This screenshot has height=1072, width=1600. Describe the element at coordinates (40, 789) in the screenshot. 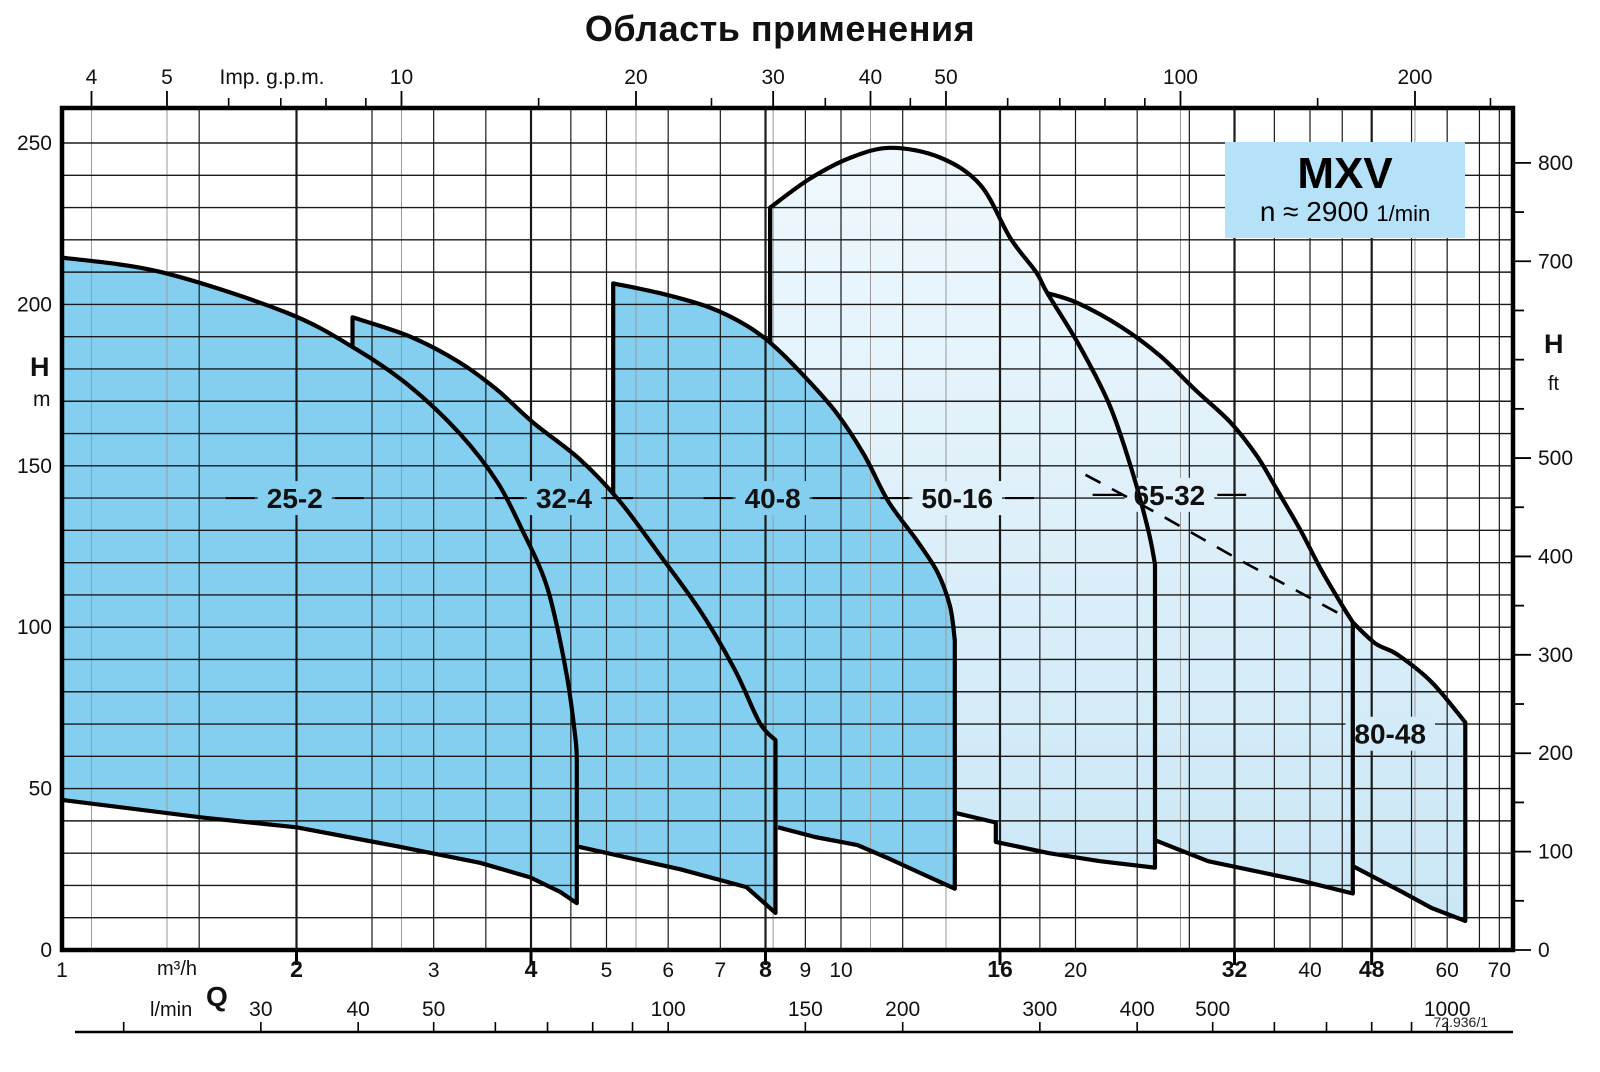

I see `h-m-tick-label: 50` at that location.